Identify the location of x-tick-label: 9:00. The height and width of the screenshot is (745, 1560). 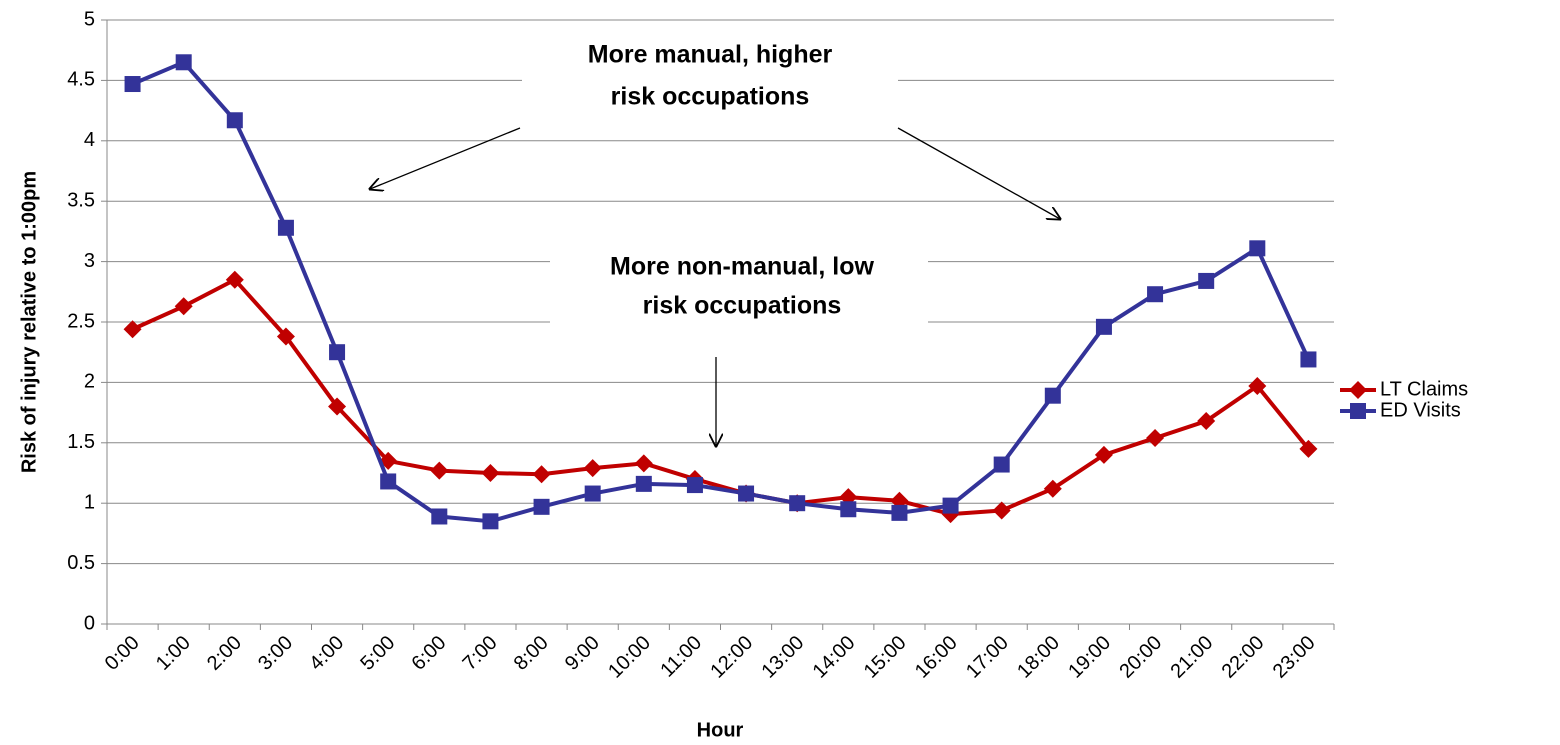
(582, 653).